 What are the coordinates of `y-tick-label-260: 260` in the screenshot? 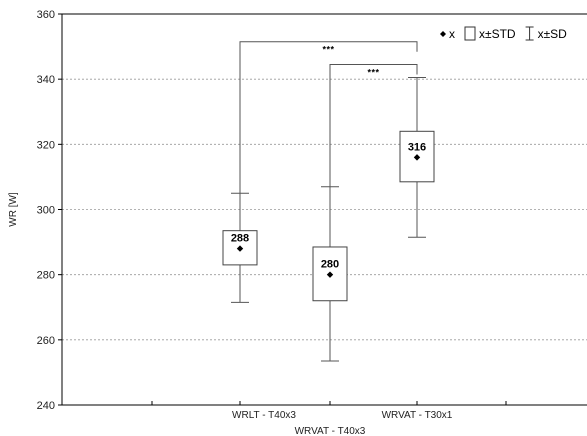 It's located at (46, 341).